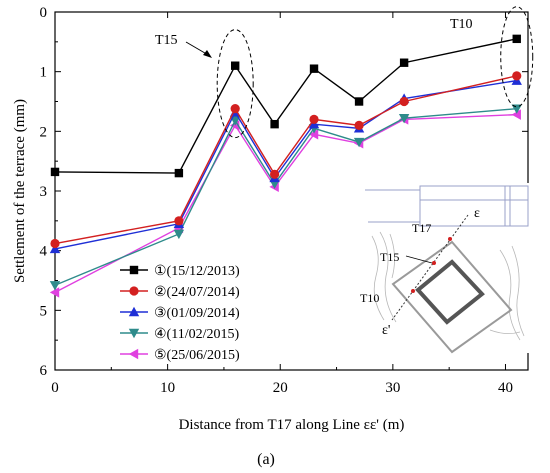  What do you see at coordinates (450, 292) in the screenshot?
I see `inset-structure` at bounding box center [450, 292].